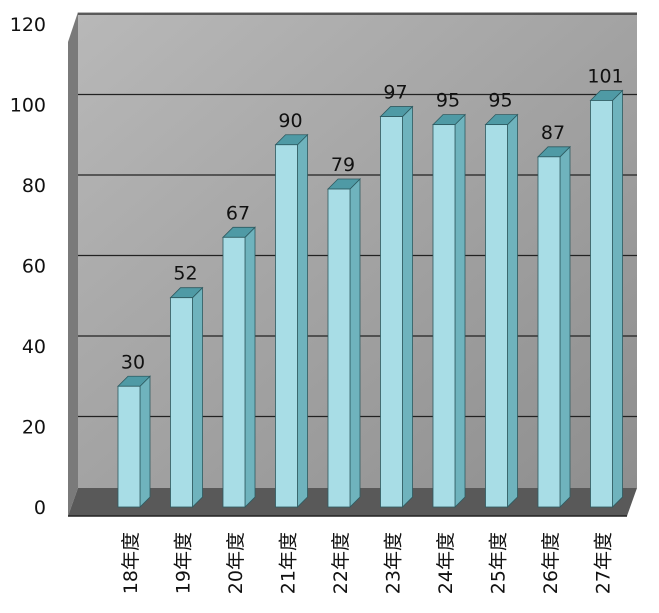 The height and width of the screenshot is (613, 659). What do you see at coordinates (34, 186) in the screenshot?
I see `y-tick-label: 80` at bounding box center [34, 186].